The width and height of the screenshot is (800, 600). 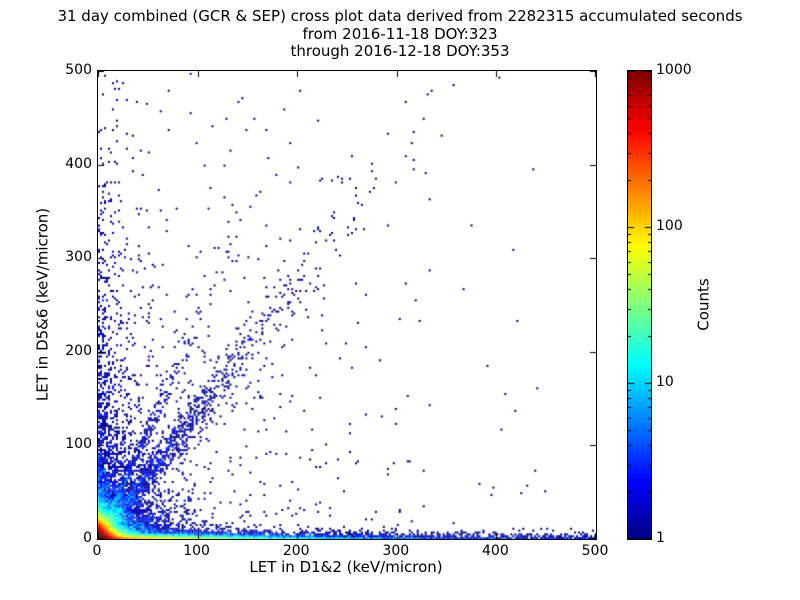 I want to click on chart-title-line2: from 2016-11-18 DOY:323, so click(x=400, y=34).